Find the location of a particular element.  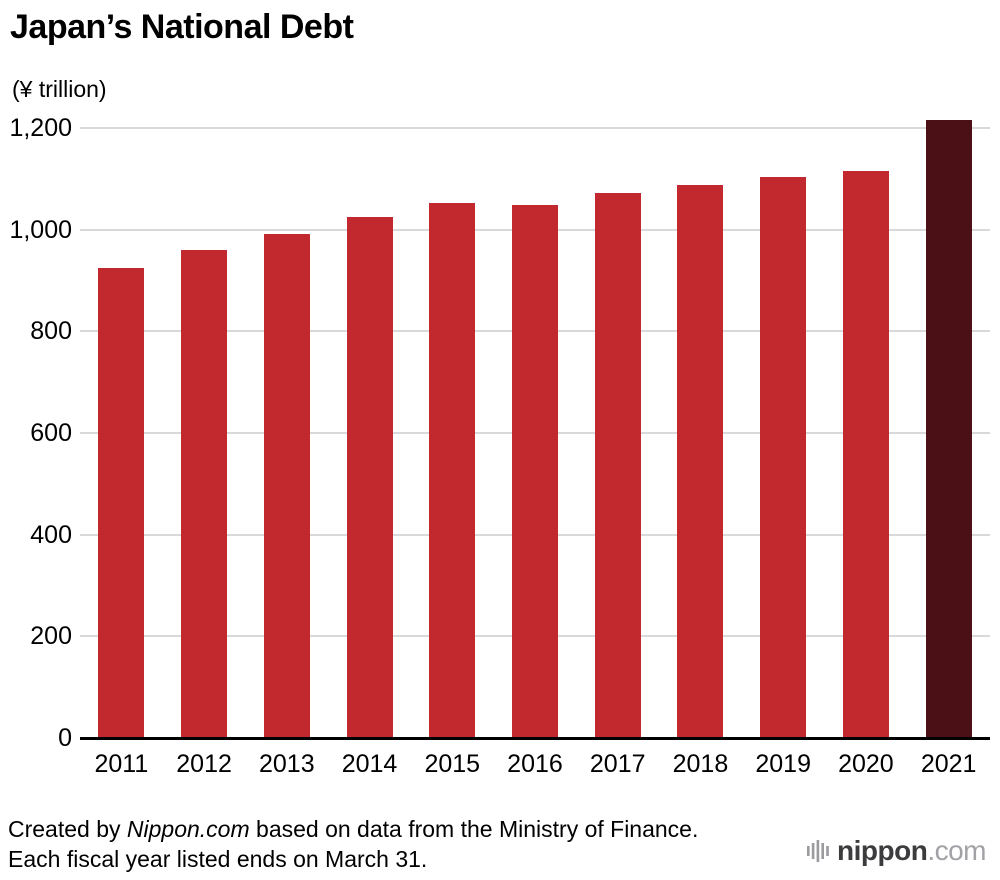

x-tick-label: 2017 is located at coordinates (617, 764).